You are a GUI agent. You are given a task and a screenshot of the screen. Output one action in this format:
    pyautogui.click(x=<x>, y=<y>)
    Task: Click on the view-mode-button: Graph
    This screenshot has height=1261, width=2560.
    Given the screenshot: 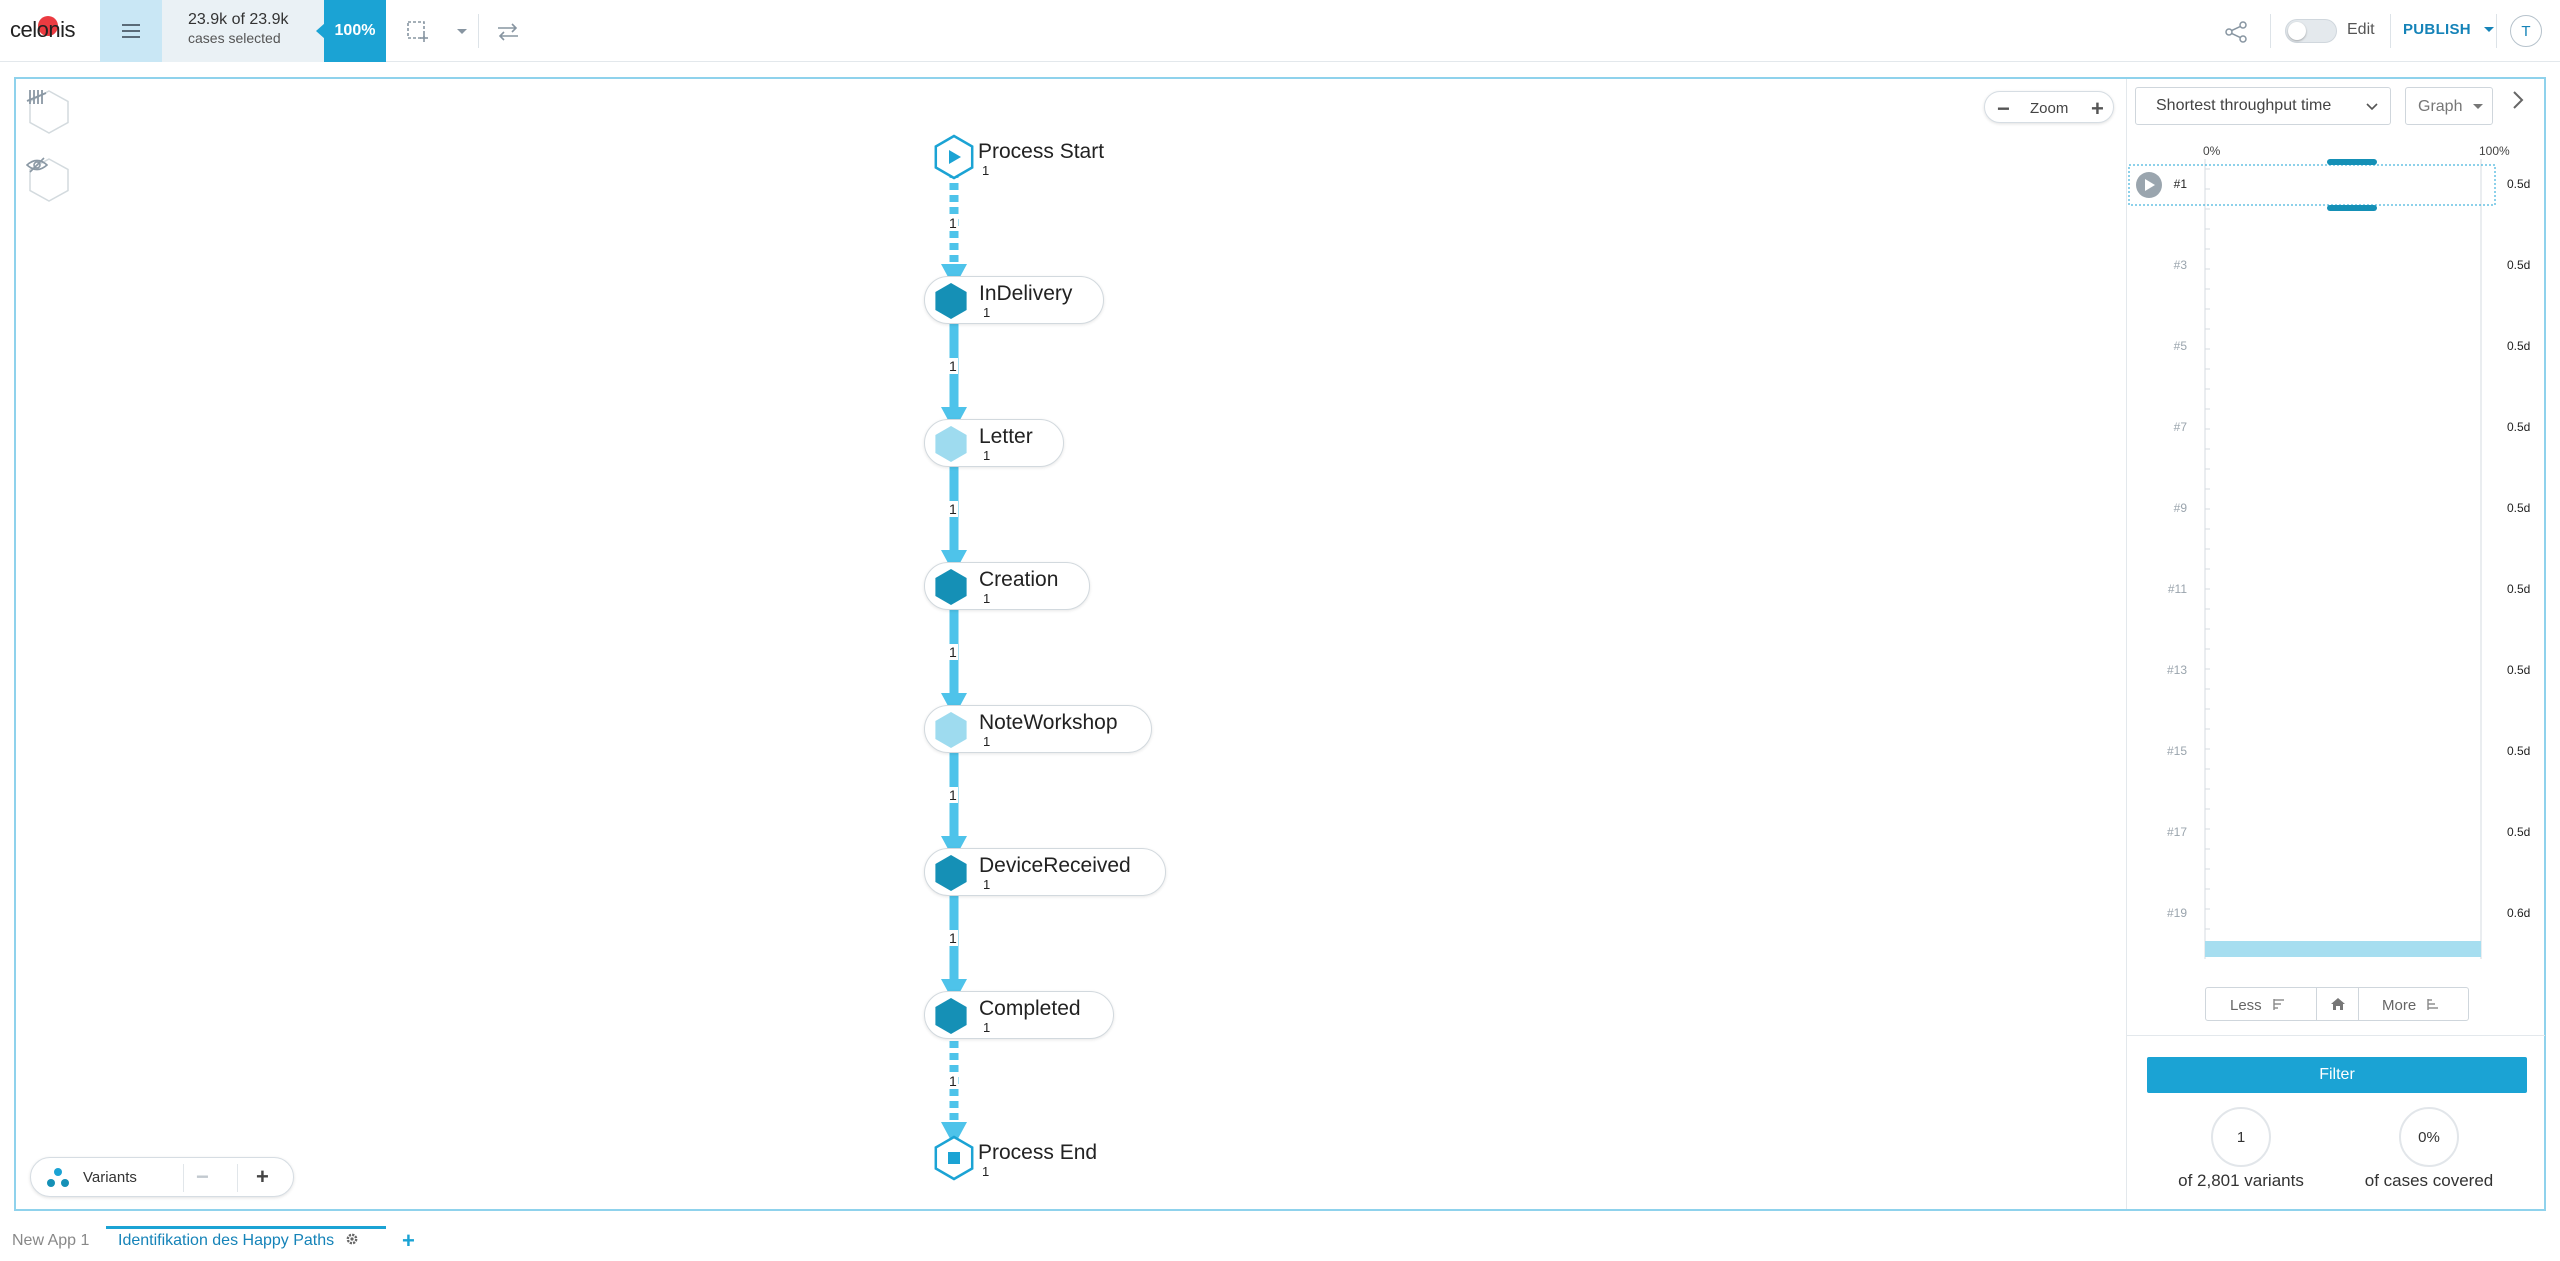 What is the action you would take?
    pyautogui.click(x=2449, y=106)
    